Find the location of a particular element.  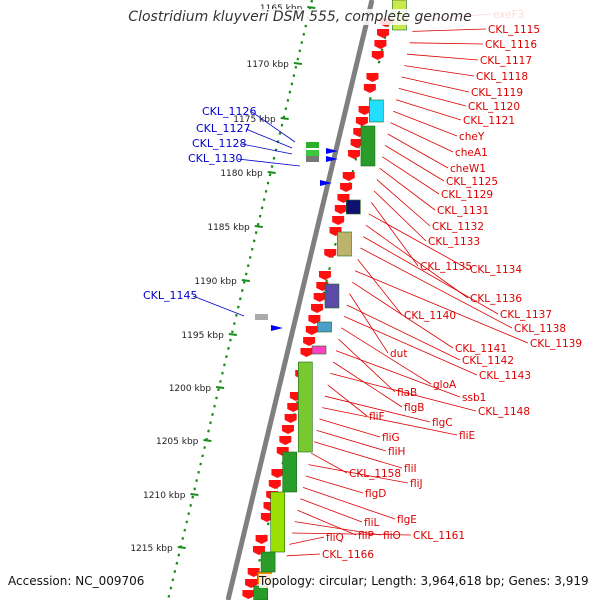

forward-gene-label: CKL_1130 is located at coordinates (215, 158).